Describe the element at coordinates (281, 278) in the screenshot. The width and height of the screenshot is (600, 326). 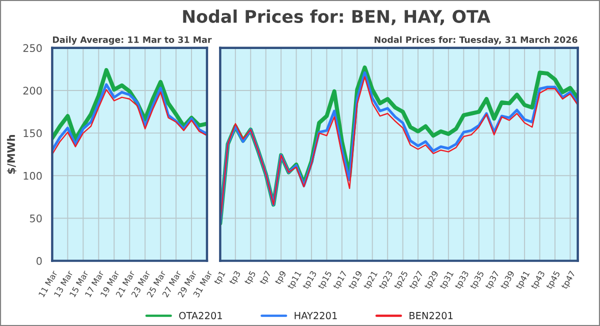
I see `x-tick-label: tp9` at that location.